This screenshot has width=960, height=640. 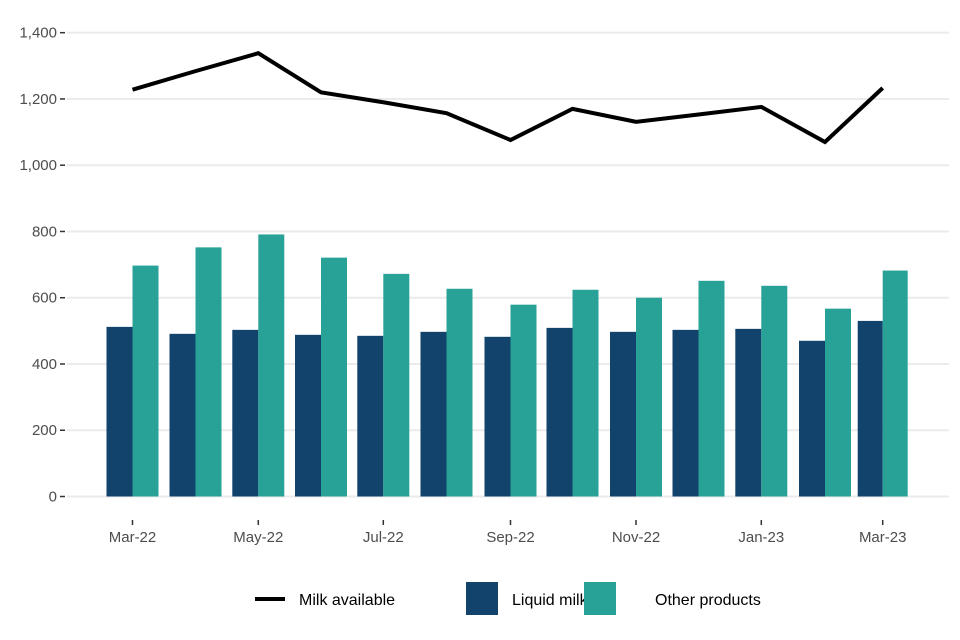 I want to click on legend-label: Milk available, so click(x=347, y=600).